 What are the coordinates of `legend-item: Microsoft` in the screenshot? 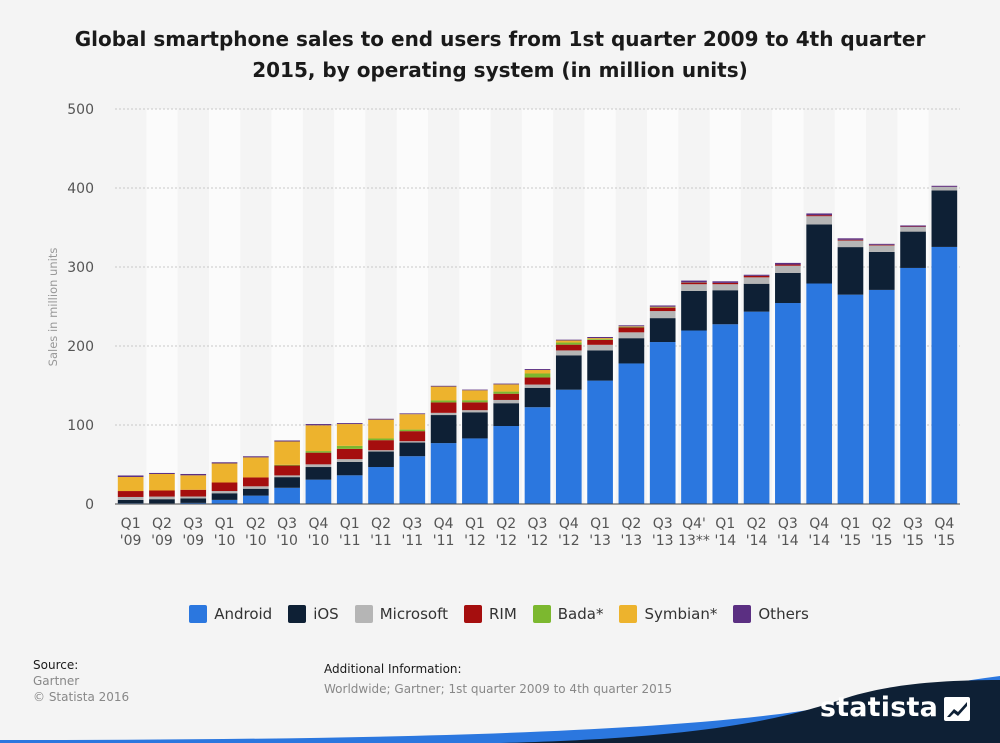 It's located at (401, 614).